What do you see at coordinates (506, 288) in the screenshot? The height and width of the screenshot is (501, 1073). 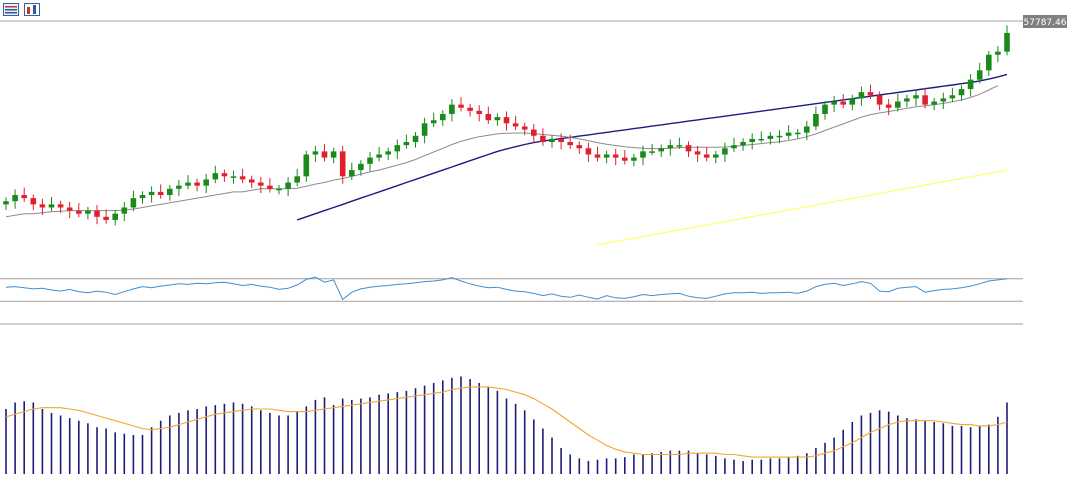 I see `rsi-line` at bounding box center [506, 288].